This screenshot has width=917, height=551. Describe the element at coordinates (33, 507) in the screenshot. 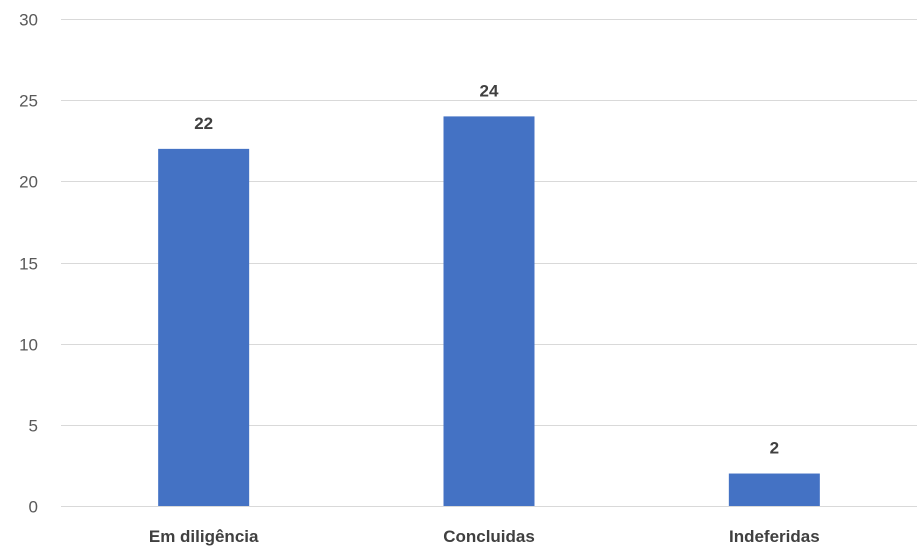

I see `y-tick-label-0: 0` at that location.